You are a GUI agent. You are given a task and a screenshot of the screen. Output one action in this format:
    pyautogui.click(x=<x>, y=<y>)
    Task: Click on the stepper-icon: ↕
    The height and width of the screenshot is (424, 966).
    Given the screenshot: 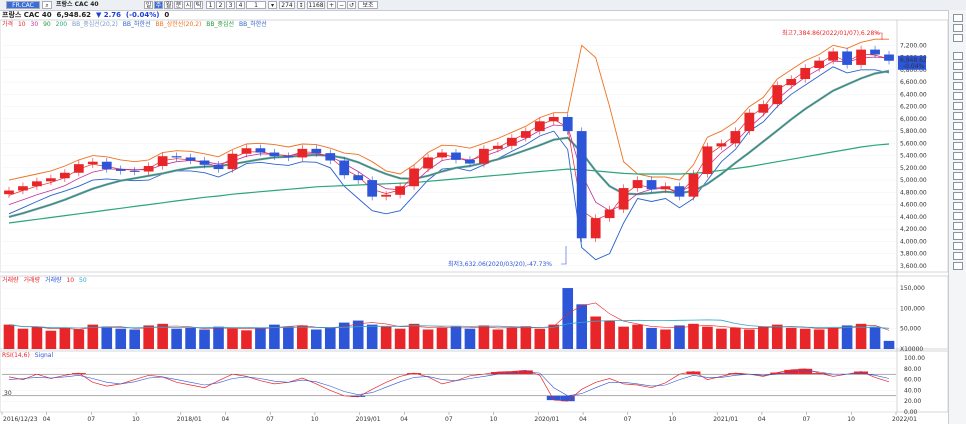 What is the action you would take?
    pyautogui.click(x=301, y=5)
    